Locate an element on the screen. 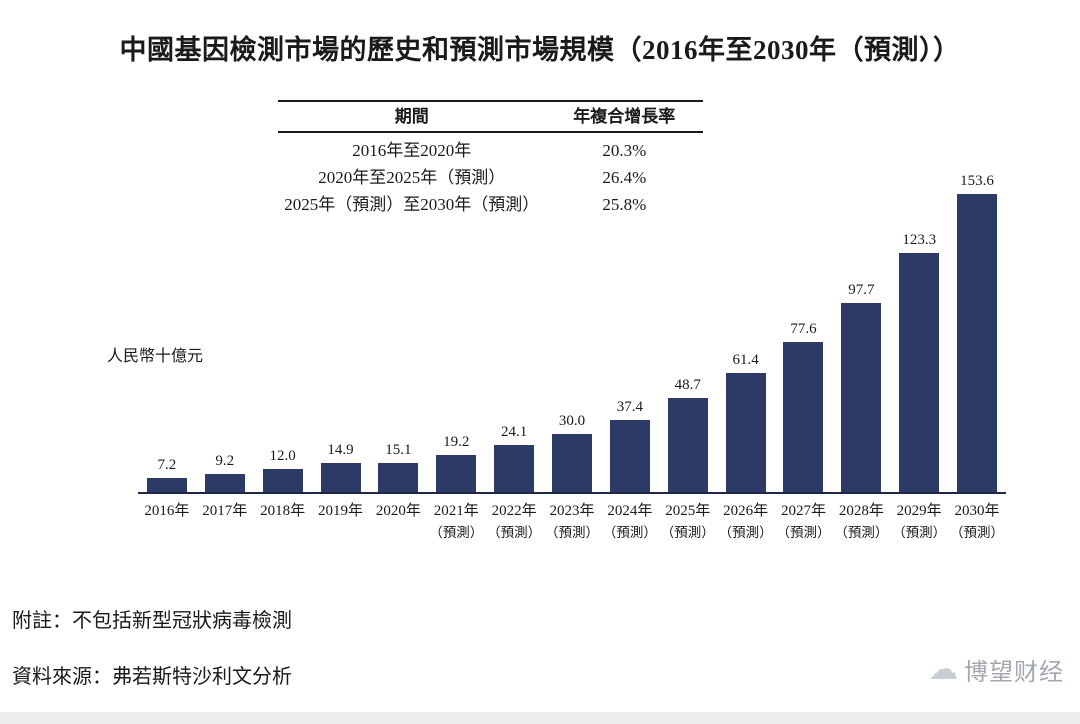 The height and width of the screenshot is (724, 1080). bar-value-label: 97.7 is located at coordinates (861, 289).